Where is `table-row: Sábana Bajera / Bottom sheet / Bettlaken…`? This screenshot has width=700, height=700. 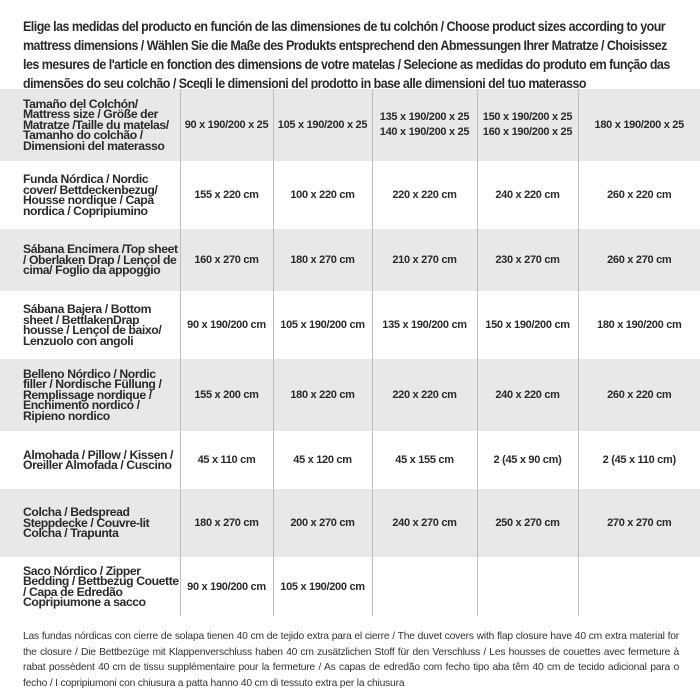
table-row: Sábana Bajera / Bottom sheet / Bettlaken… is located at coordinates (350, 325).